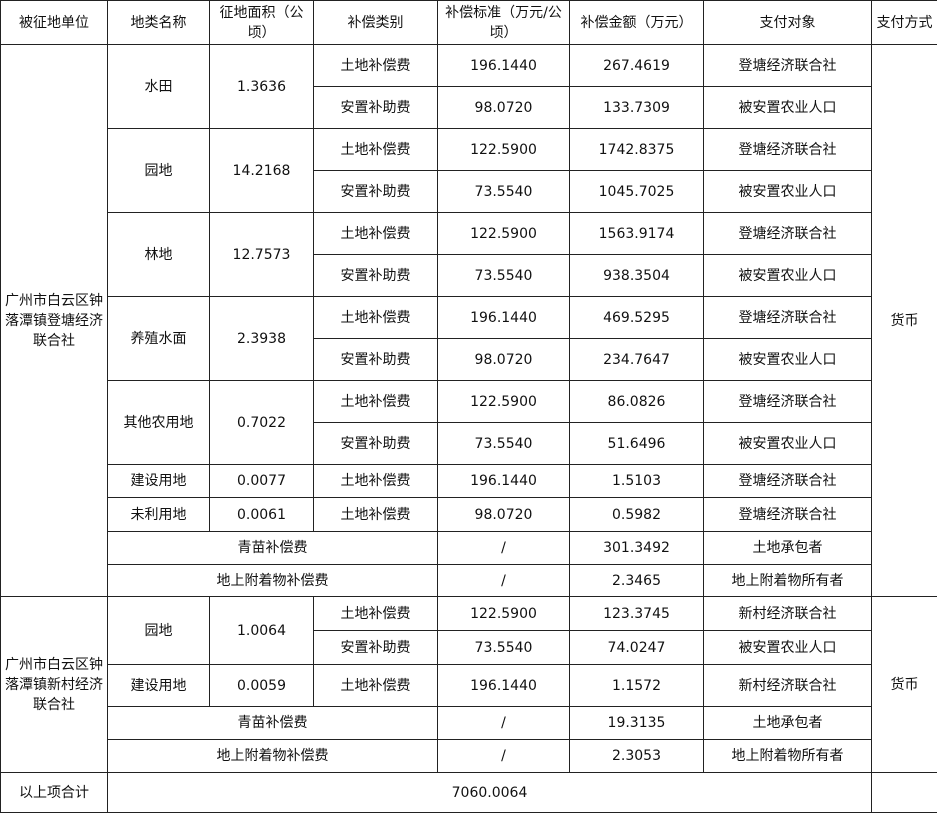 This screenshot has height=813, width=937. What do you see at coordinates (504, 23) in the screenshot?
I see `column-header: 补偿标准（万元/公顷）` at bounding box center [504, 23].